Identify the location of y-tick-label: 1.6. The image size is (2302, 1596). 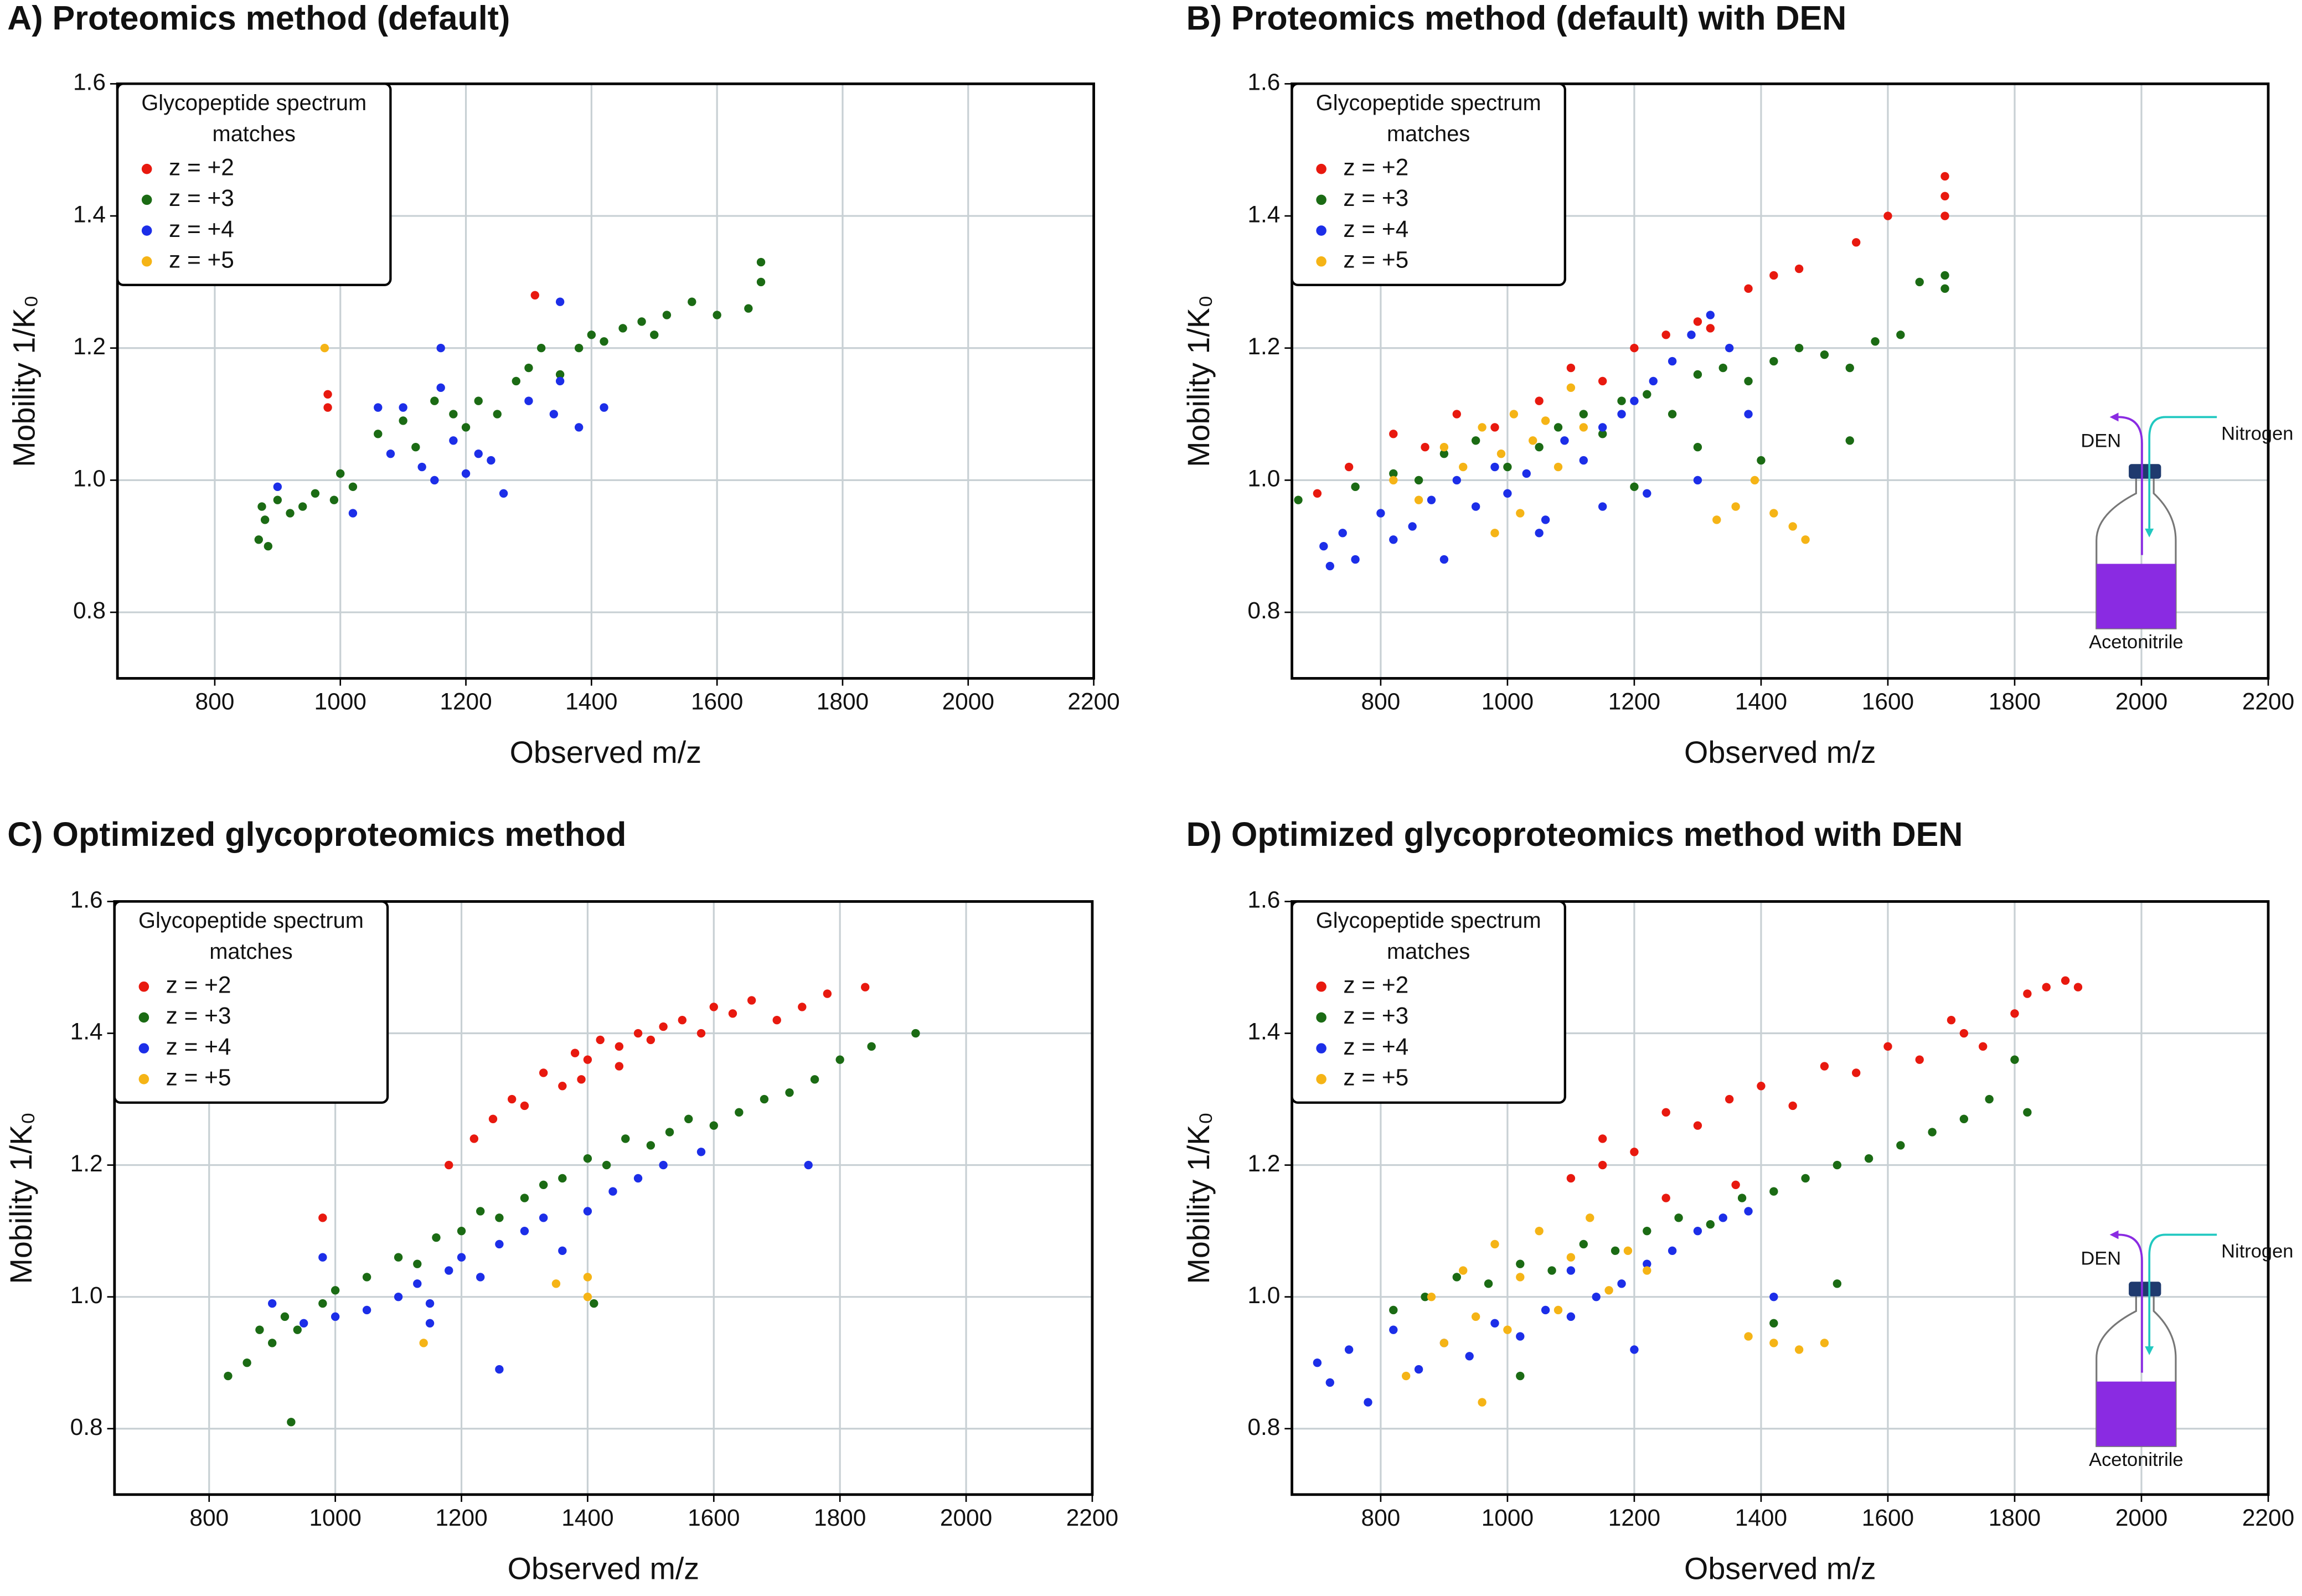
(1263, 900).